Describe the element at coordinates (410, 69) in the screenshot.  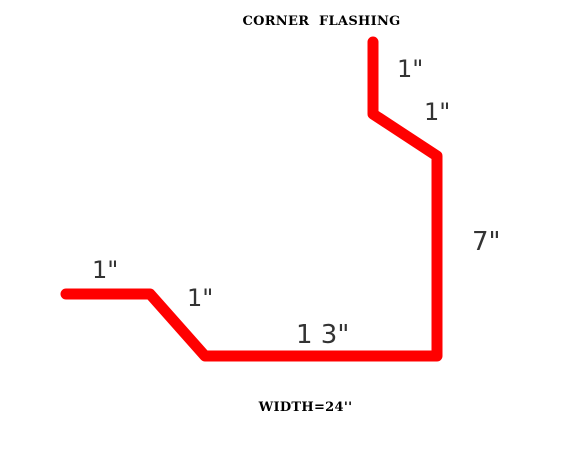
I see `dimension-label-top-return: 1"` at that location.